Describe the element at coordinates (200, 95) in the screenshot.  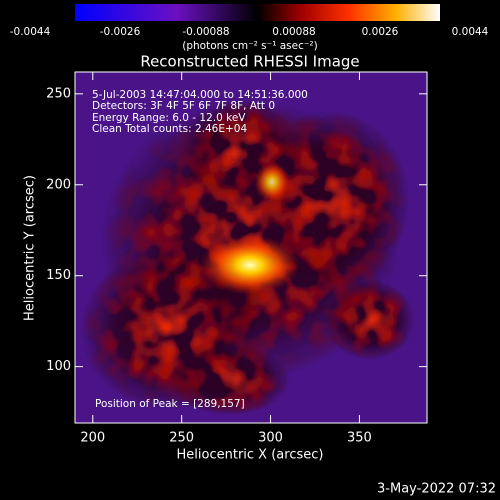
I see `annotation: 5-Jul-2003 14:47:04.000 to 14:51:36.000` at that location.